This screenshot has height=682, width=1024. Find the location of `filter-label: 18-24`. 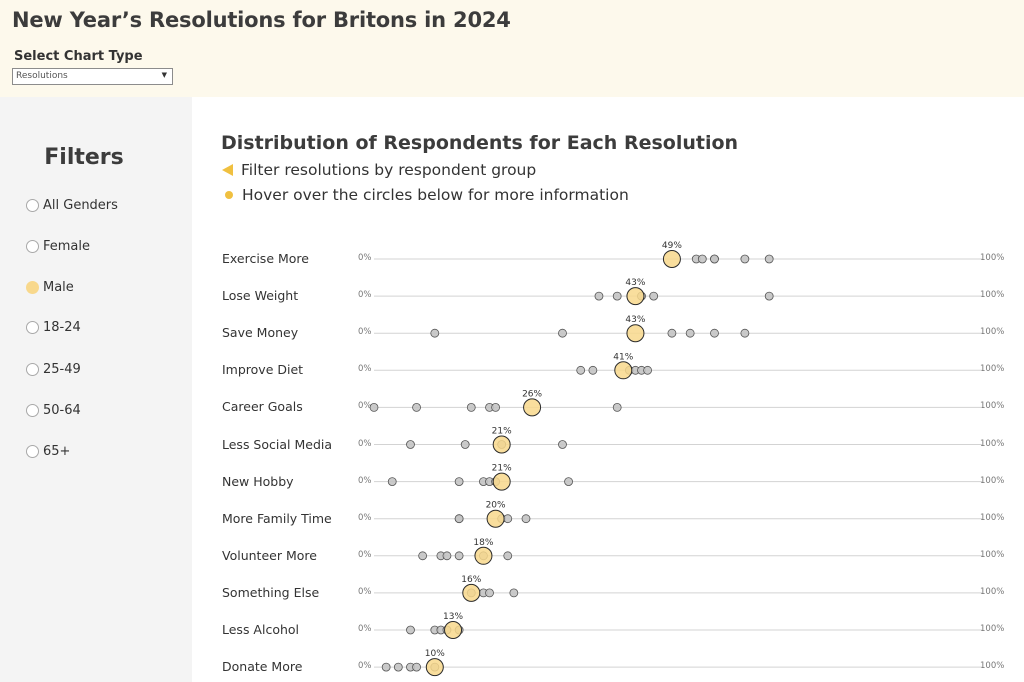

filter-label: 18-24 is located at coordinates (62, 327).